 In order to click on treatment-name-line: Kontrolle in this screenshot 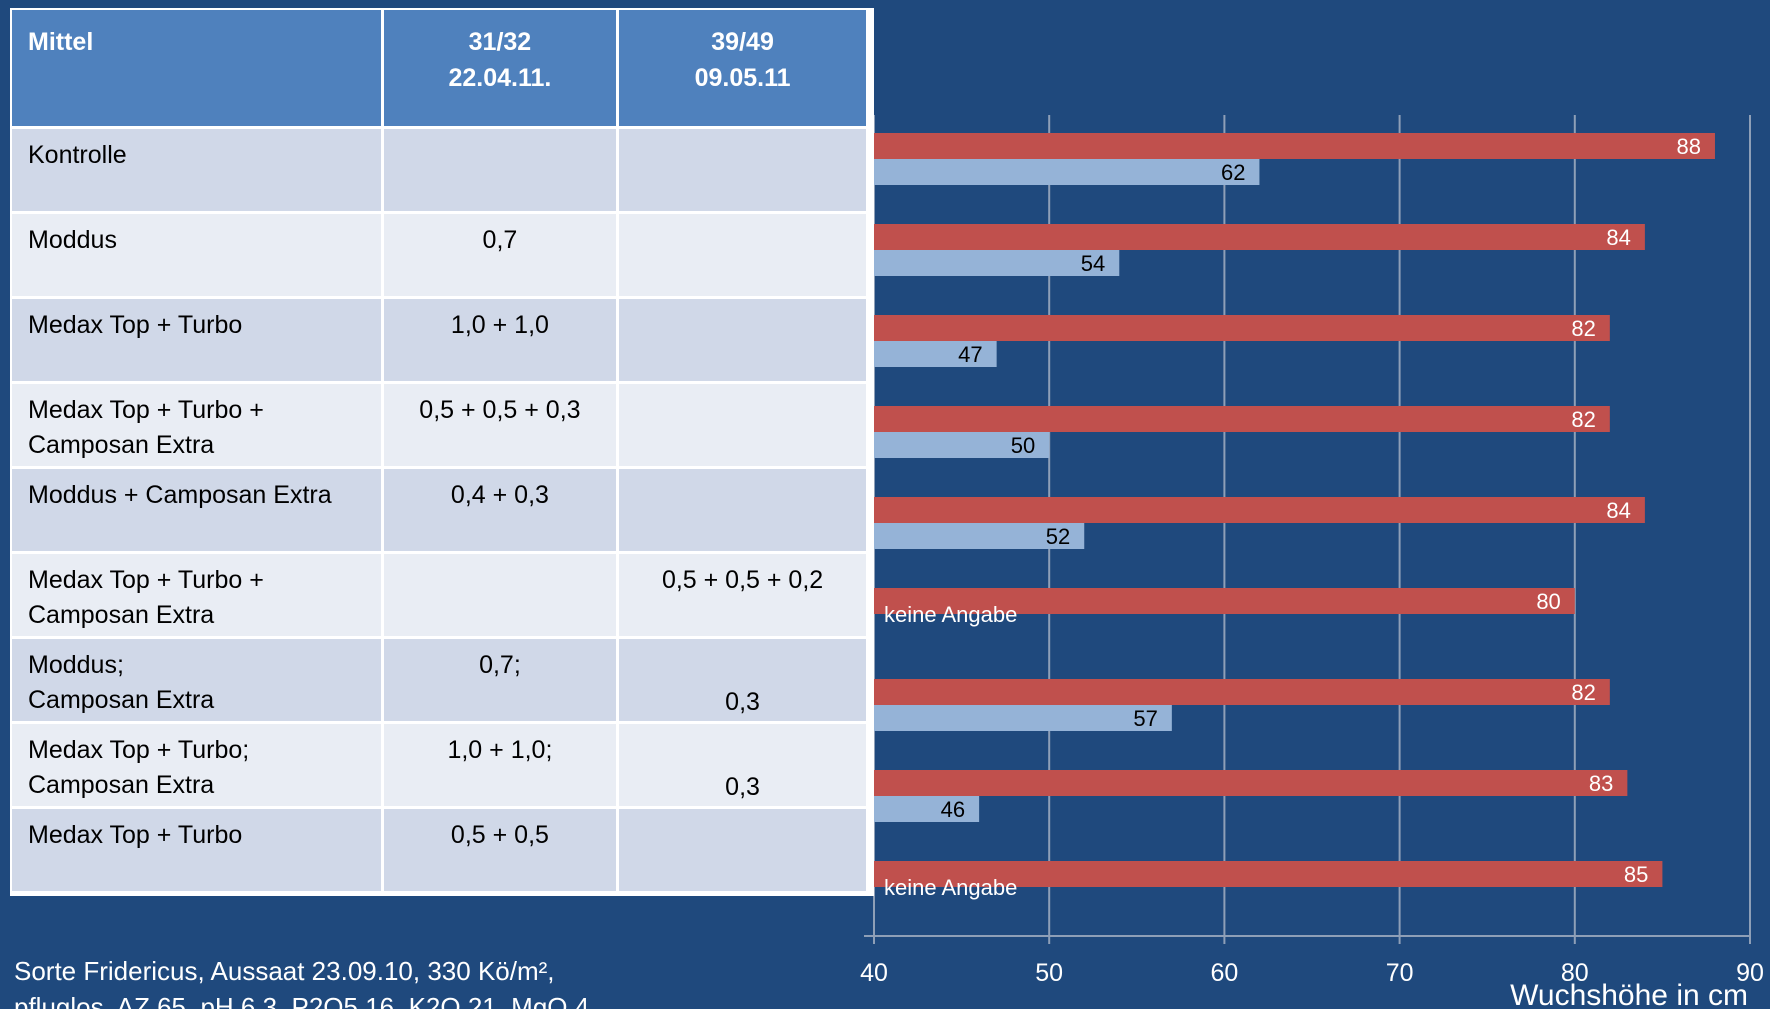, I will do `click(77, 155)`.